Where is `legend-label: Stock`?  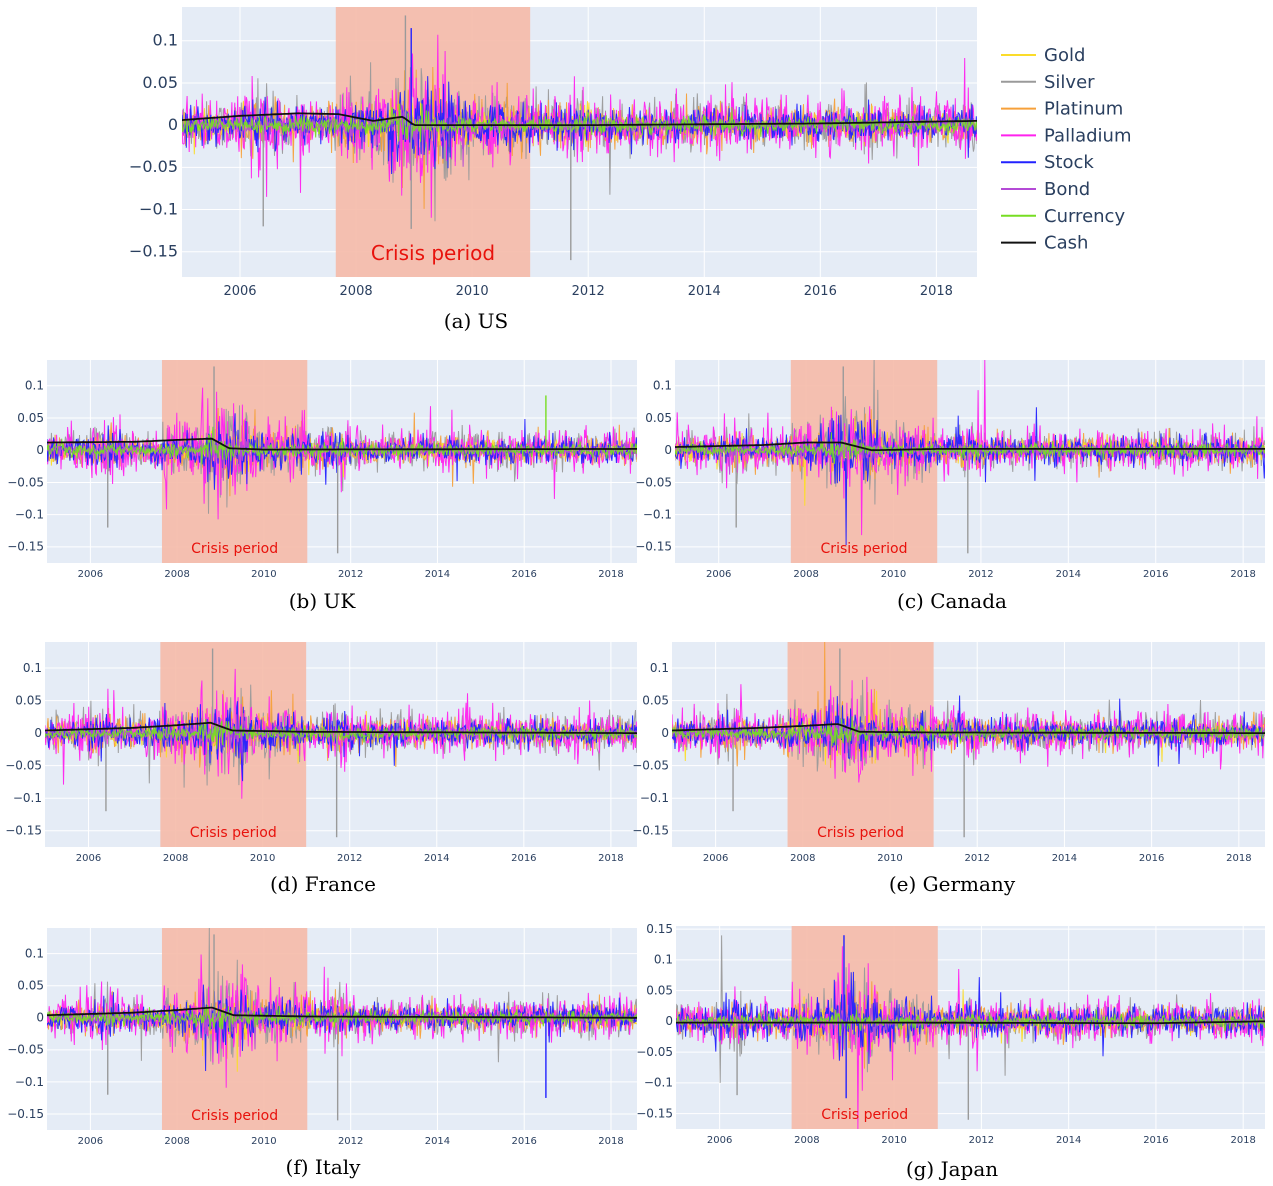 legend-label: Stock is located at coordinates (1069, 162).